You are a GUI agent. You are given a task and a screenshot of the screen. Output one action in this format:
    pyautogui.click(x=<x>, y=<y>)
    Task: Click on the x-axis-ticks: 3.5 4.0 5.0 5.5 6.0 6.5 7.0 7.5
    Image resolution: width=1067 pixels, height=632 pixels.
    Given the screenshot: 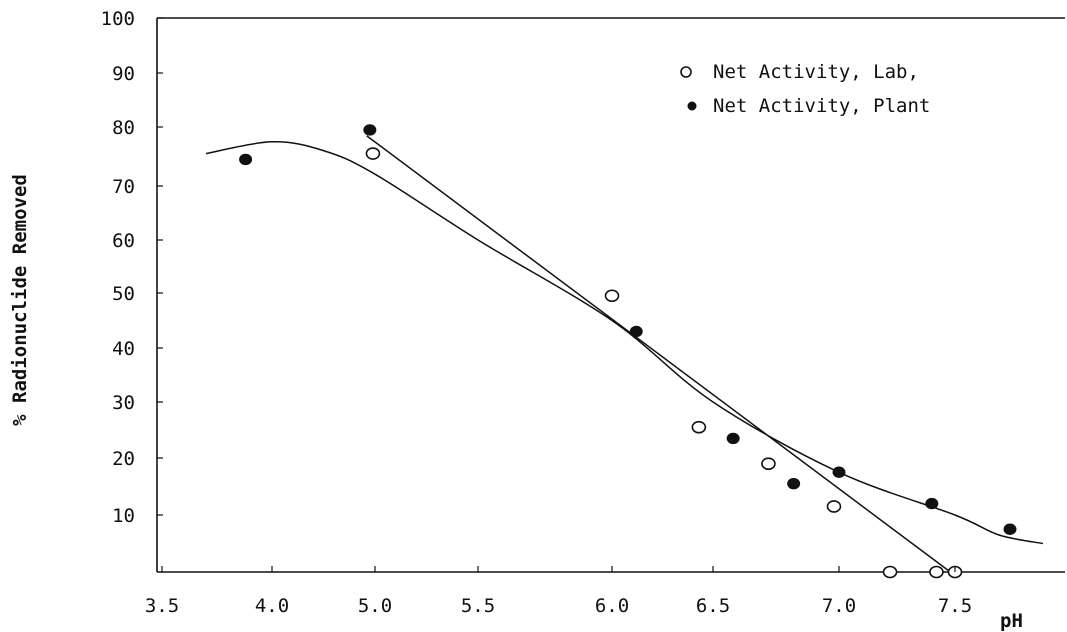 What is the action you would take?
    pyautogui.click(x=558, y=591)
    